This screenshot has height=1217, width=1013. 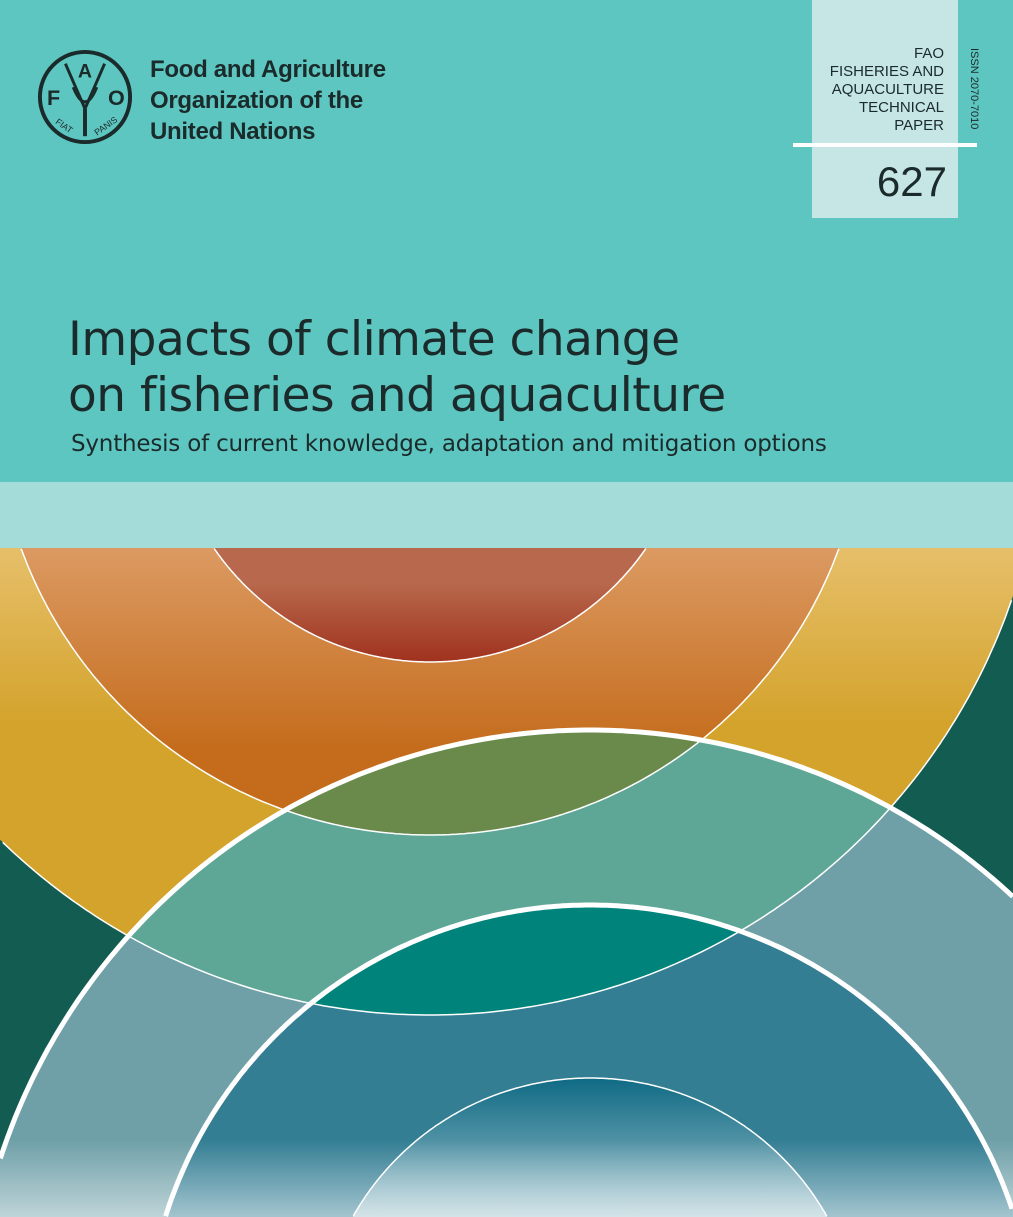 What do you see at coordinates (506, 1178) in the screenshot?
I see `bottom-fade` at bounding box center [506, 1178].